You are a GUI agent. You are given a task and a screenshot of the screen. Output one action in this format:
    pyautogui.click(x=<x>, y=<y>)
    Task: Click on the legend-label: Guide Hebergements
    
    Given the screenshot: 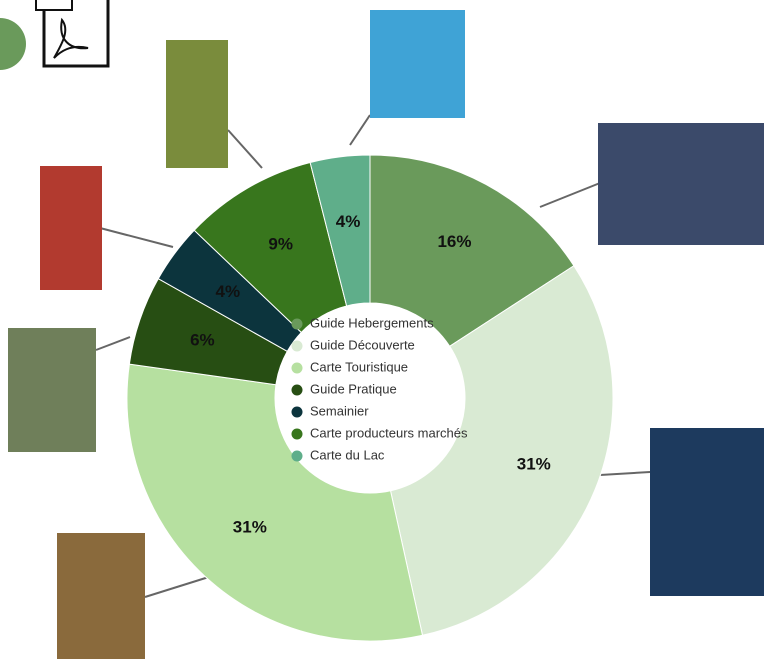 What is the action you would take?
    pyautogui.click(x=372, y=322)
    